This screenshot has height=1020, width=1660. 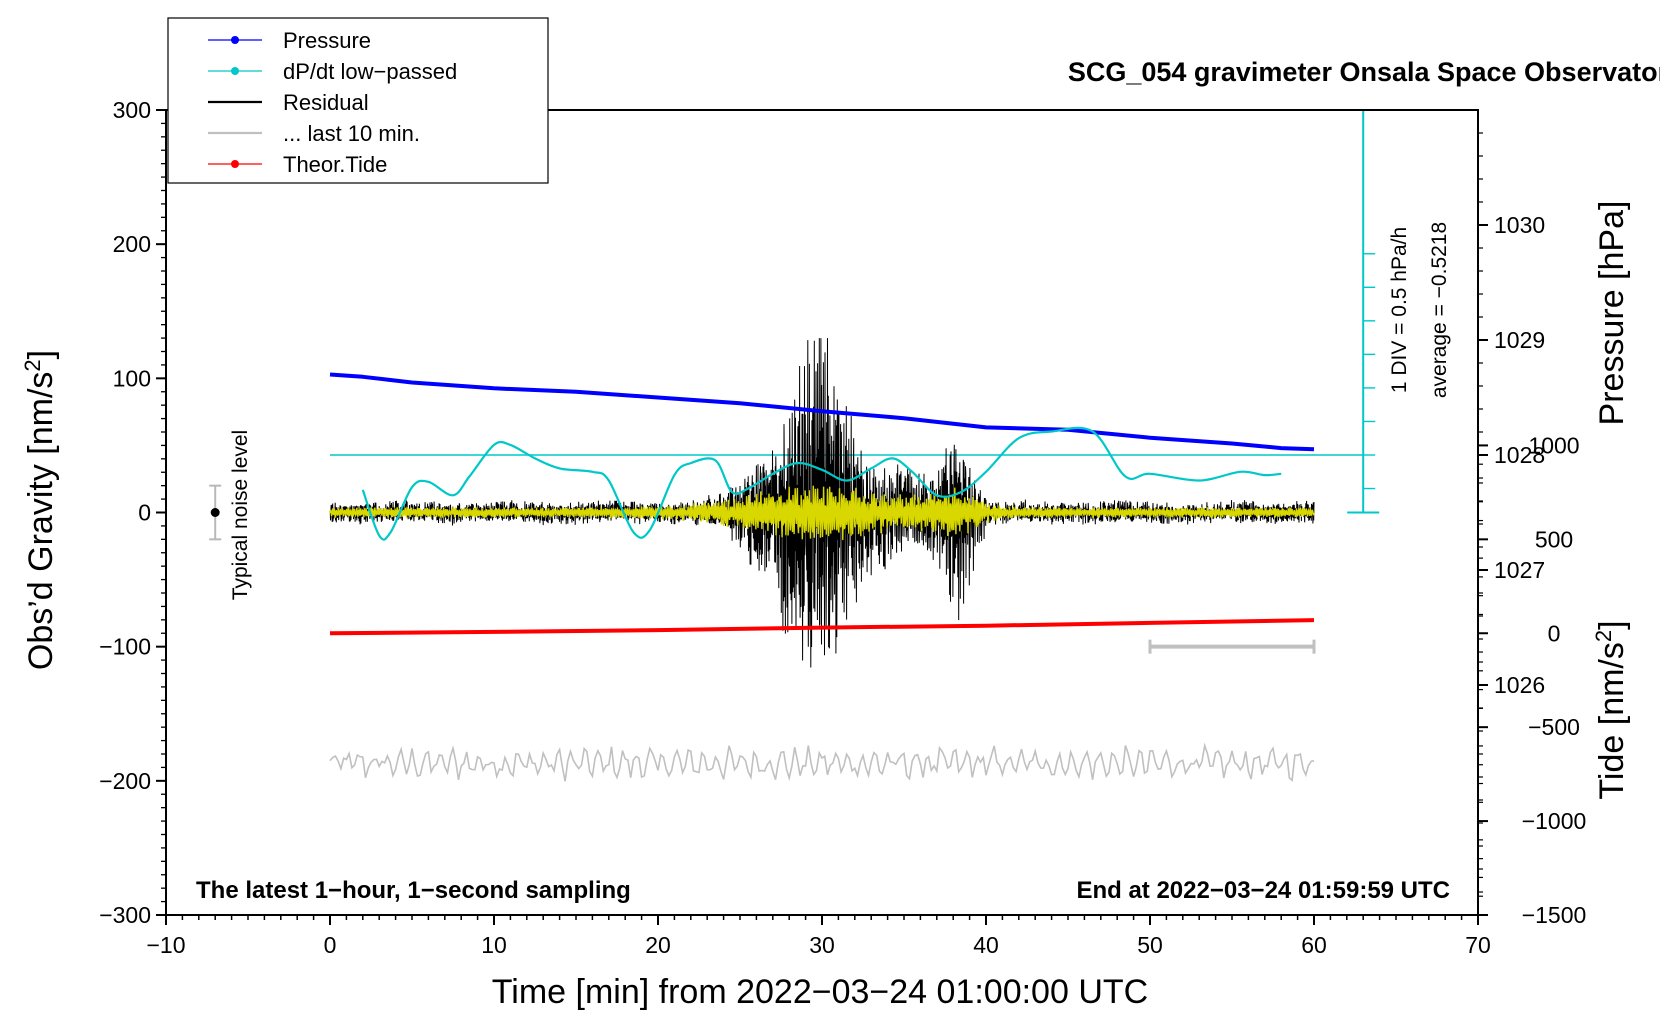 I want to click on legend-label: dP/dt low−passed, so click(x=370, y=71).